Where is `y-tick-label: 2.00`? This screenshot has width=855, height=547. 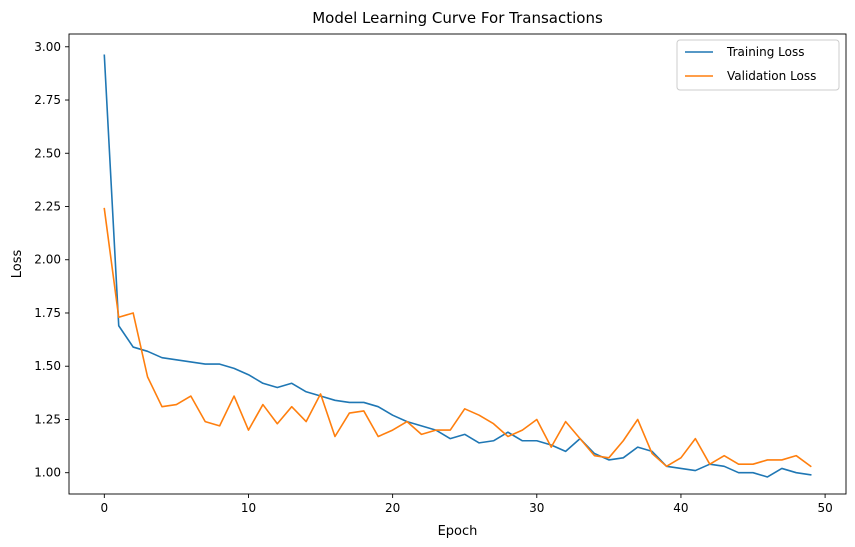 y-tick-label: 2.00 is located at coordinates (47, 260).